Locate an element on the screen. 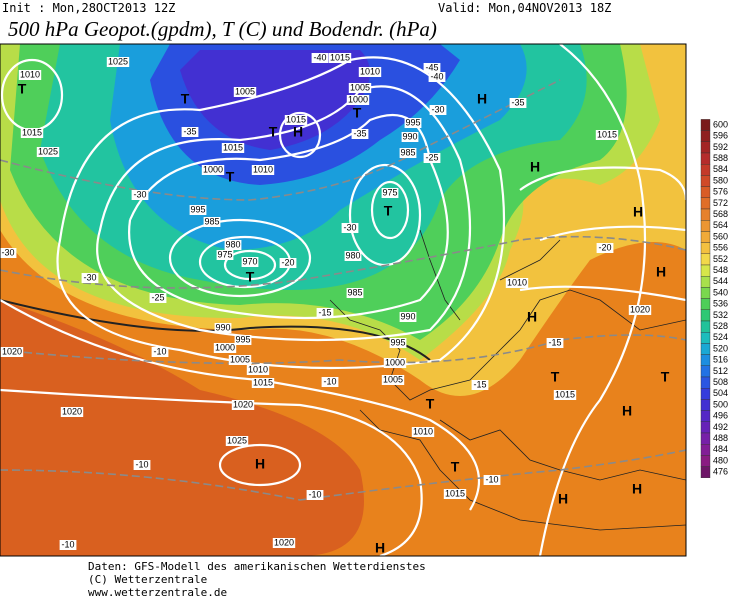  contour-label: -40 is located at coordinates (436, 76).